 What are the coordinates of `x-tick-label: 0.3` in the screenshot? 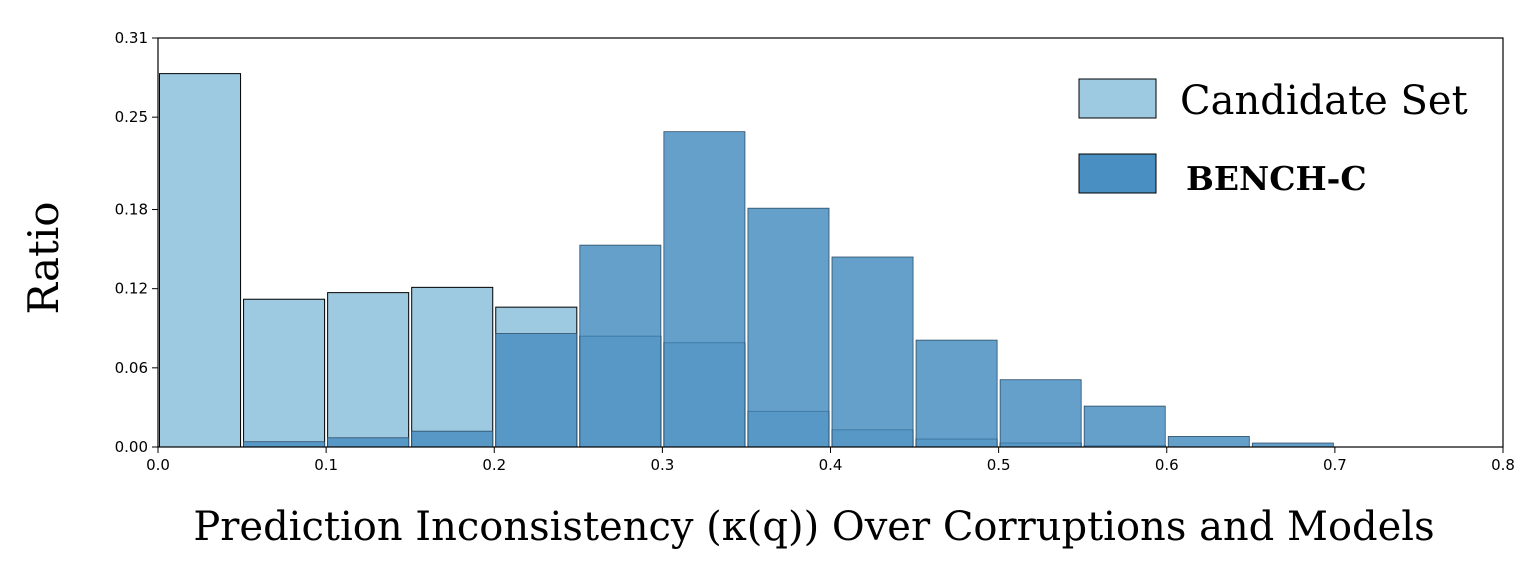 It's located at (662, 465).